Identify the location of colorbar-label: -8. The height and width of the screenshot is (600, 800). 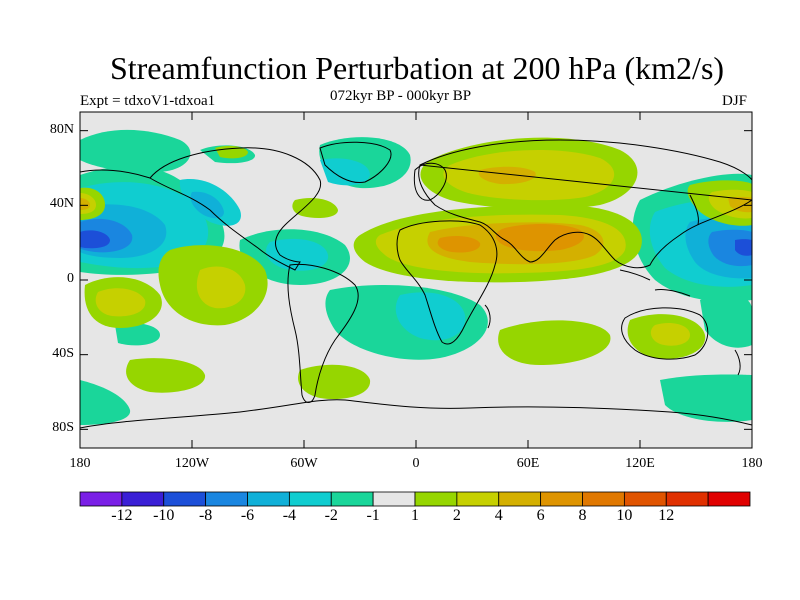
(205, 515).